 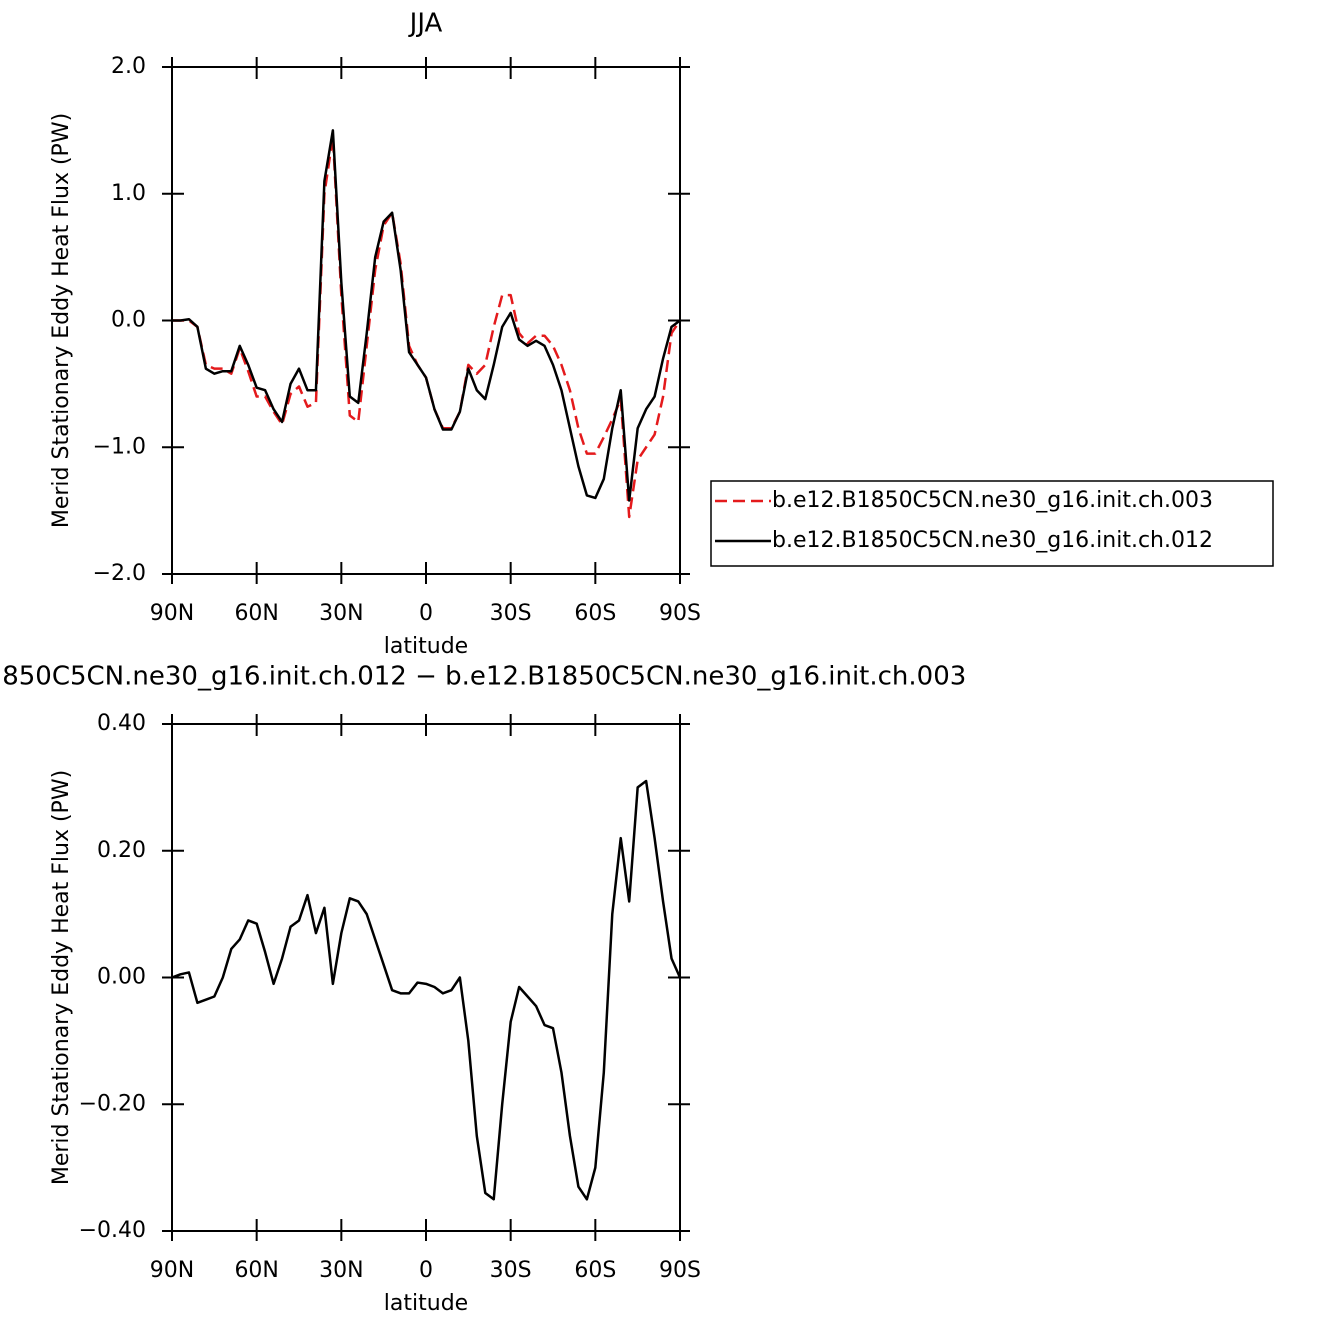 What do you see at coordinates (128, 320) in the screenshot?
I see `y-tick-label: 0.0` at bounding box center [128, 320].